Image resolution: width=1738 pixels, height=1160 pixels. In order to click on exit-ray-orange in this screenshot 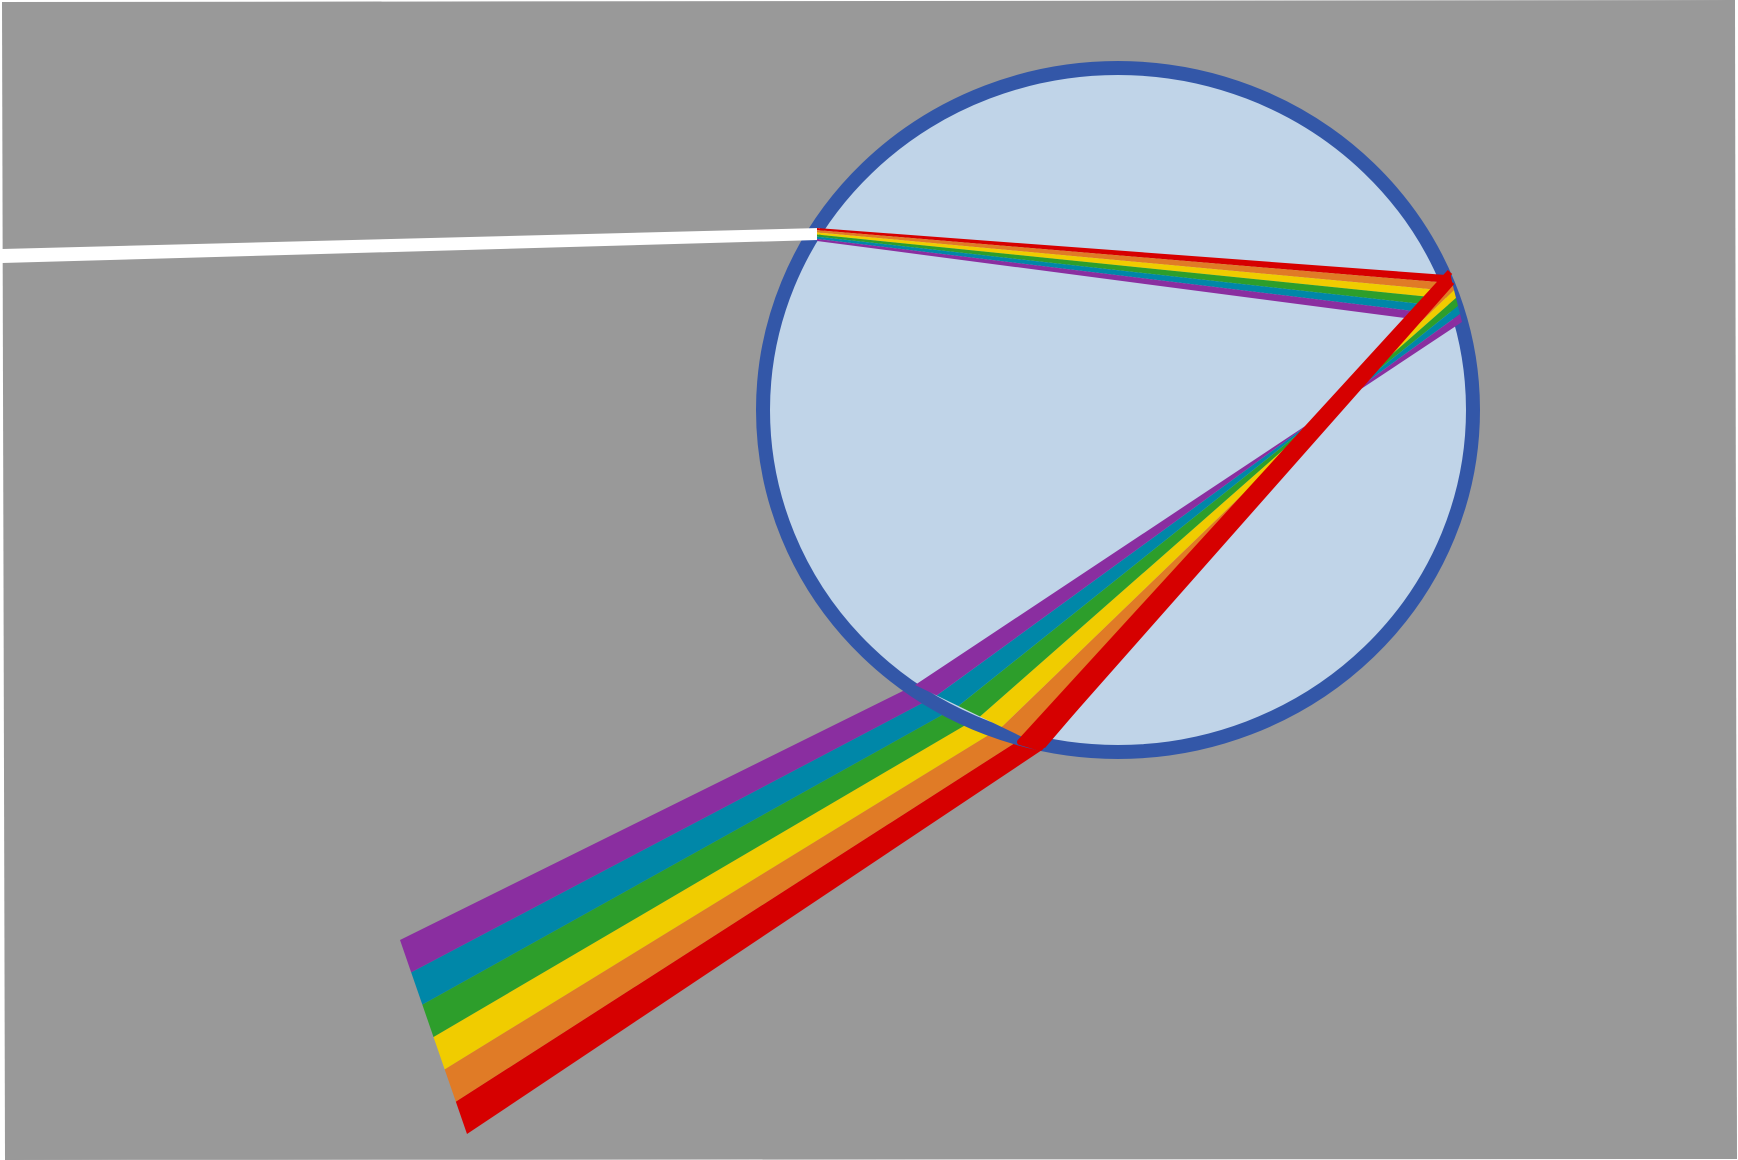, I will do `click(734, 914)`.